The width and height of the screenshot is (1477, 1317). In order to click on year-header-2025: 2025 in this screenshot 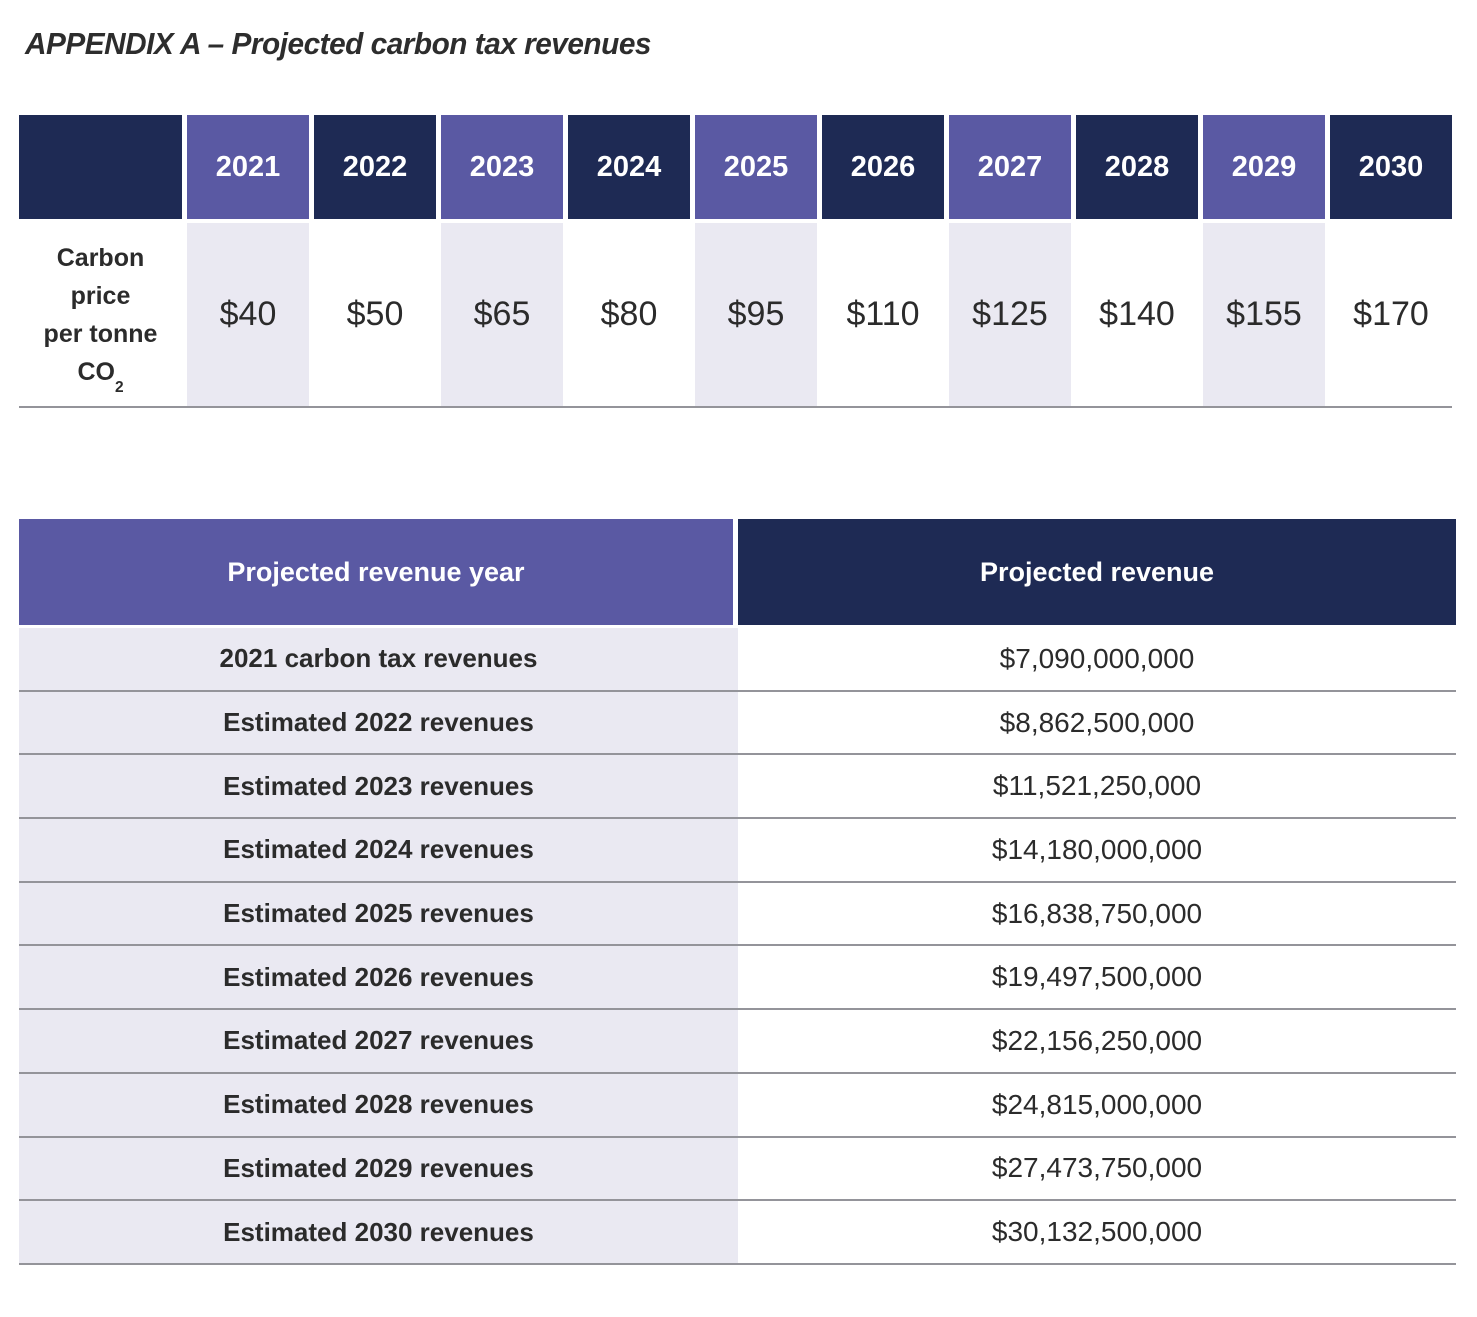, I will do `click(753, 167)`.